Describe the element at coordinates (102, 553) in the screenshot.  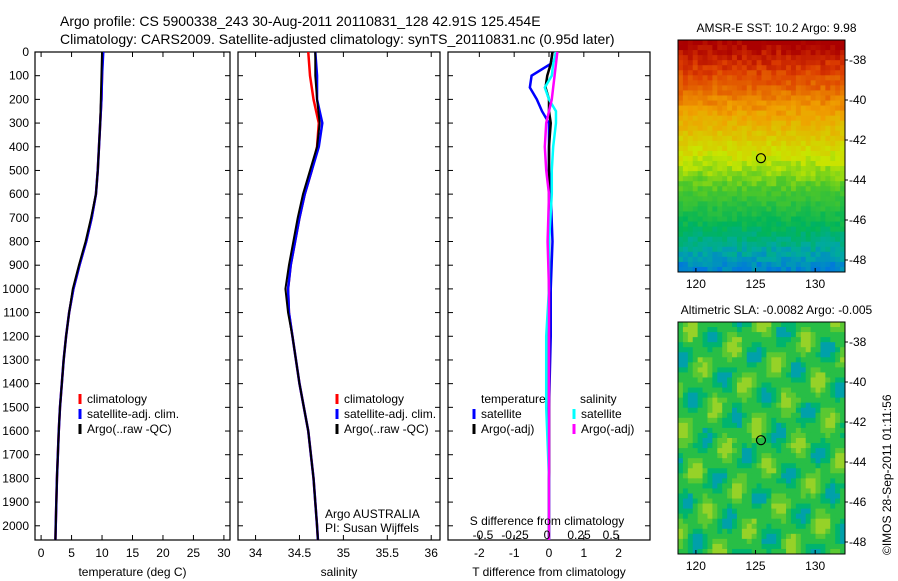
I see `x-tick-label: 10` at that location.